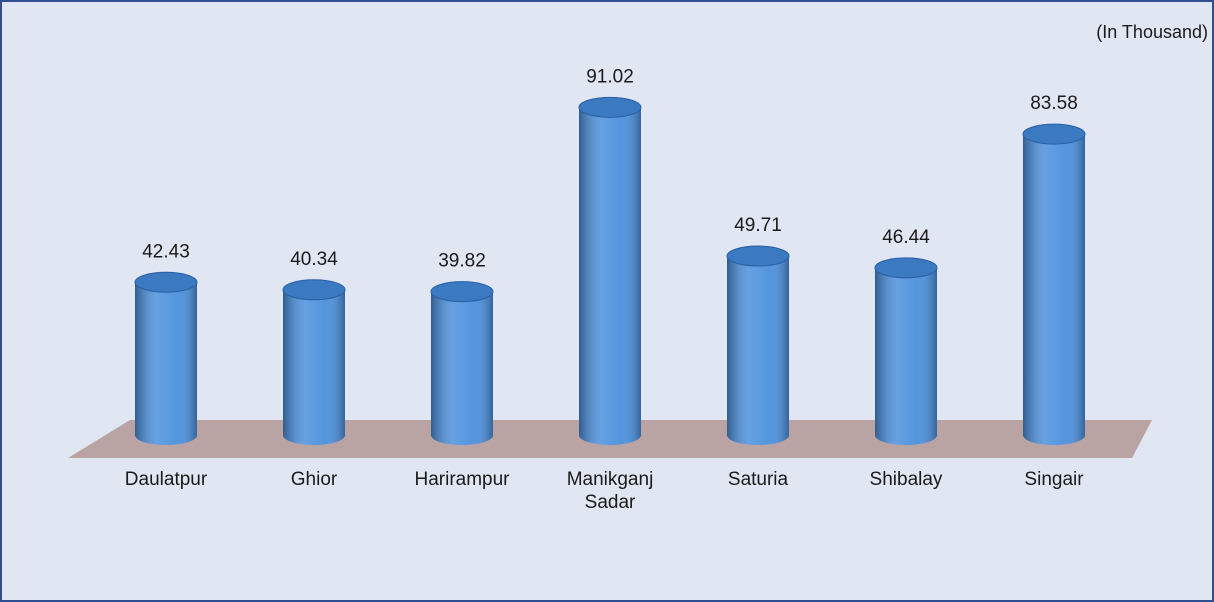 This screenshot has width=1214, height=602. I want to click on category-label: Daulatpur, so click(166, 479).